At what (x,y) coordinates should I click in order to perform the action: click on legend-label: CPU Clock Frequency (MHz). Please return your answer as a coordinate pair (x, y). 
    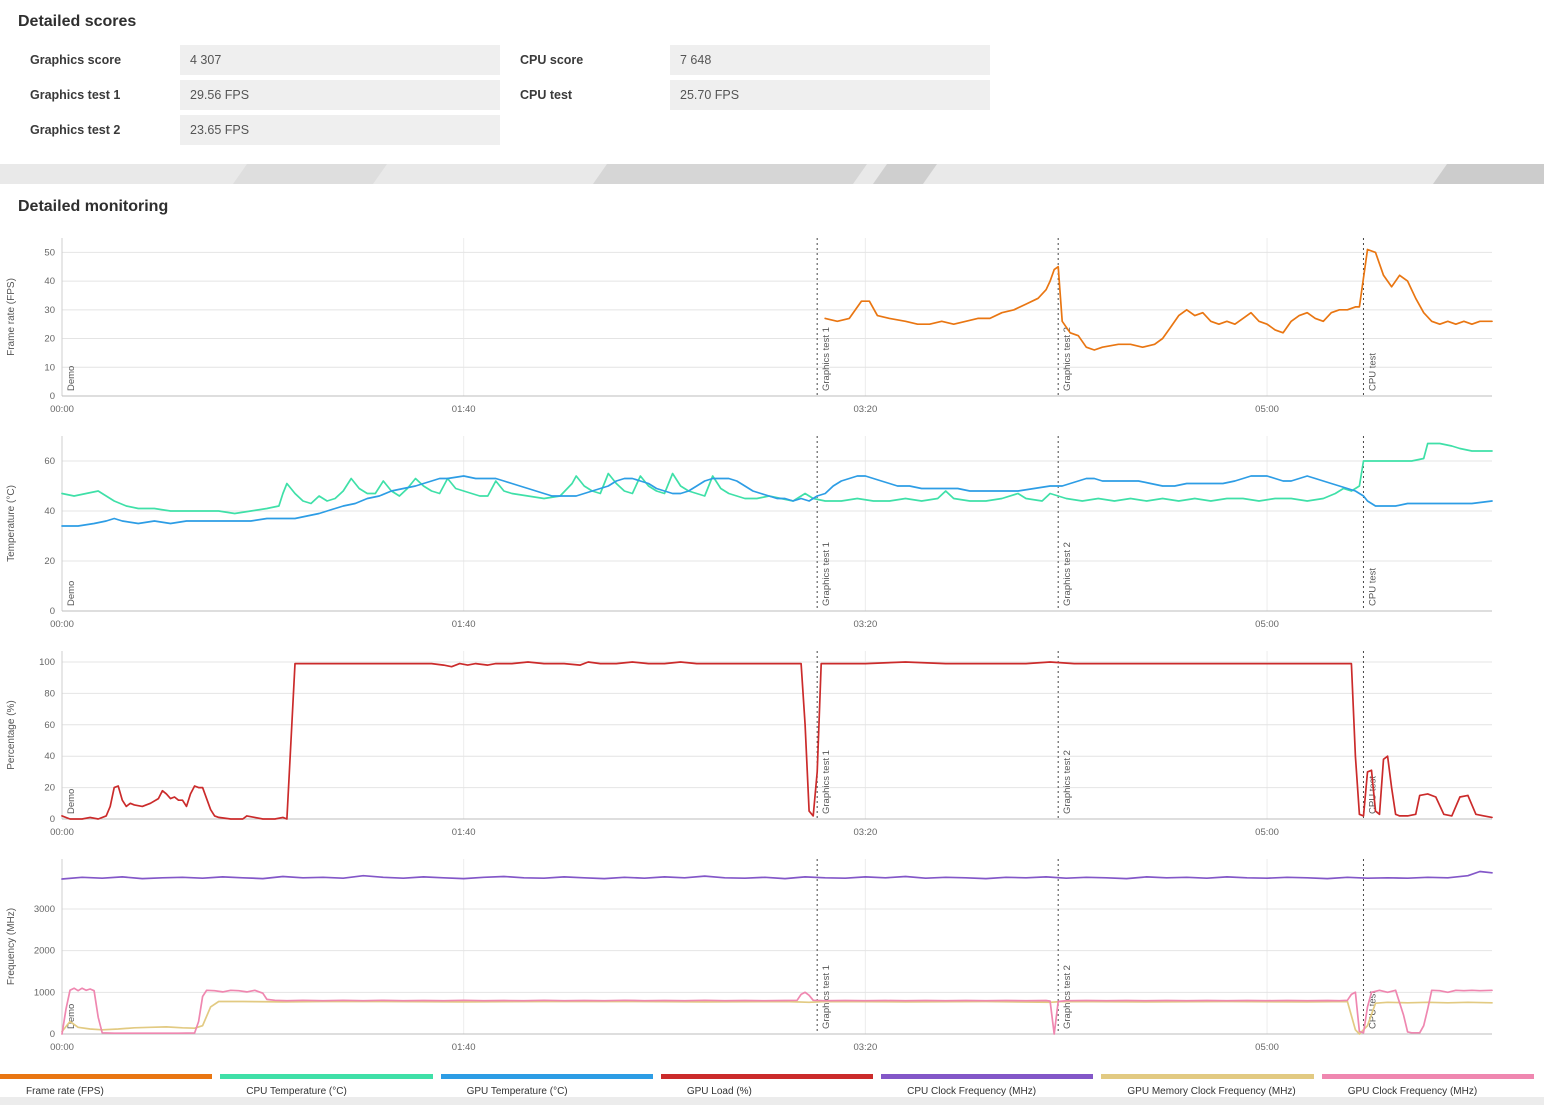
    Looking at the image, I should click on (972, 1091).